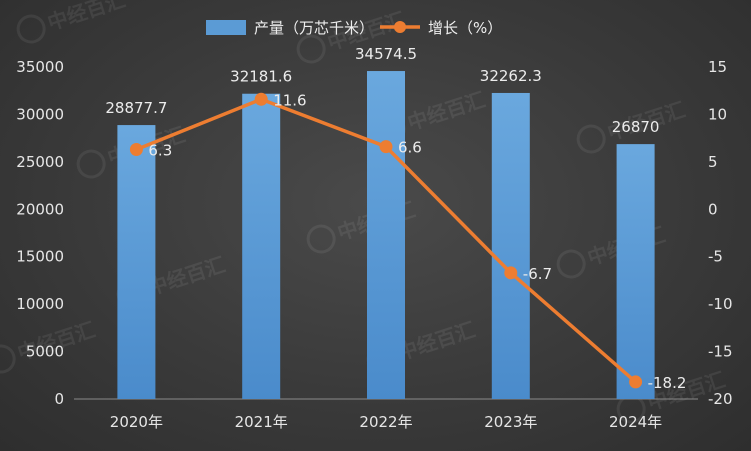  What do you see at coordinates (45, 352) in the screenshot?
I see `left-axis-tick-label: 5000` at bounding box center [45, 352].